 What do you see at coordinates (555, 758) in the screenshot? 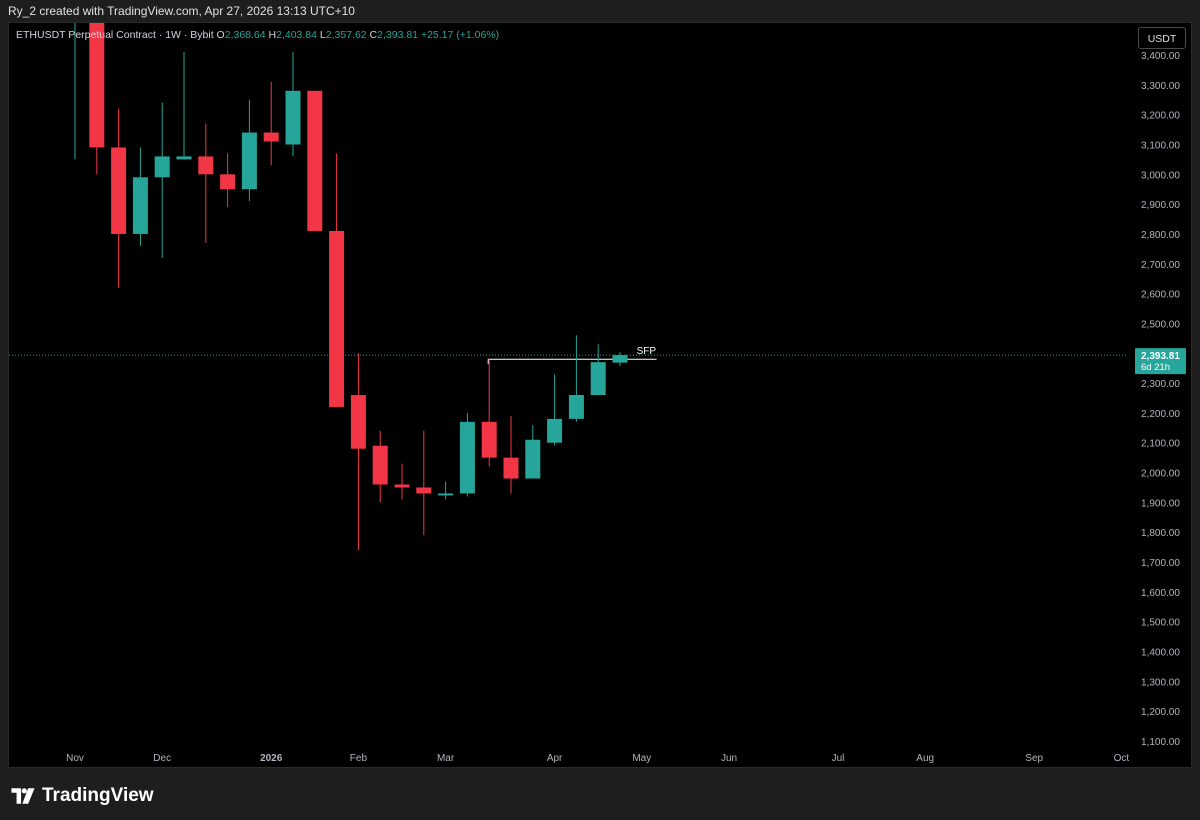
I see `x-axis-tick-label: Apr` at bounding box center [555, 758].